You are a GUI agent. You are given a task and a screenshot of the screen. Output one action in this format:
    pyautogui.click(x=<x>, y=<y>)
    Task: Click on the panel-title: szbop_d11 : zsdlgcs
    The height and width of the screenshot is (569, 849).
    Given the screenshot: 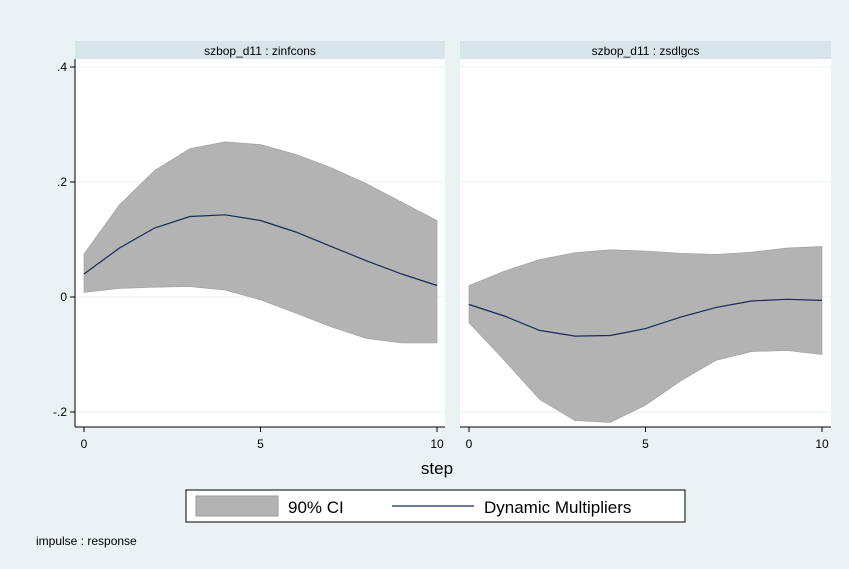 What is the action you would take?
    pyautogui.click(x=646, y=51)
    